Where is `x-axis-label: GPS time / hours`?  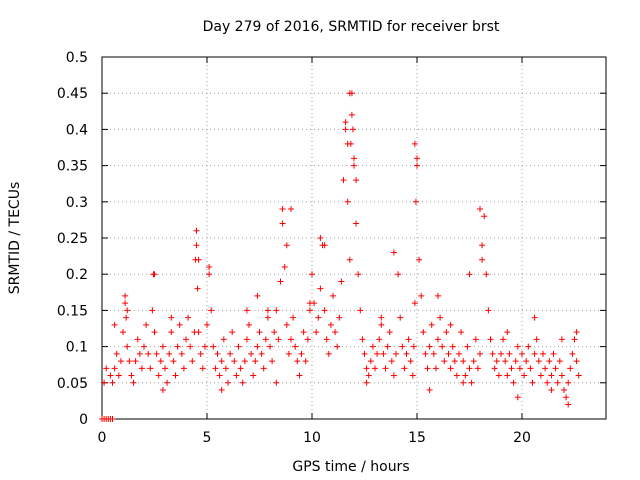
x-axis-label: GPS time / hours is located at coordinates (350, 467).